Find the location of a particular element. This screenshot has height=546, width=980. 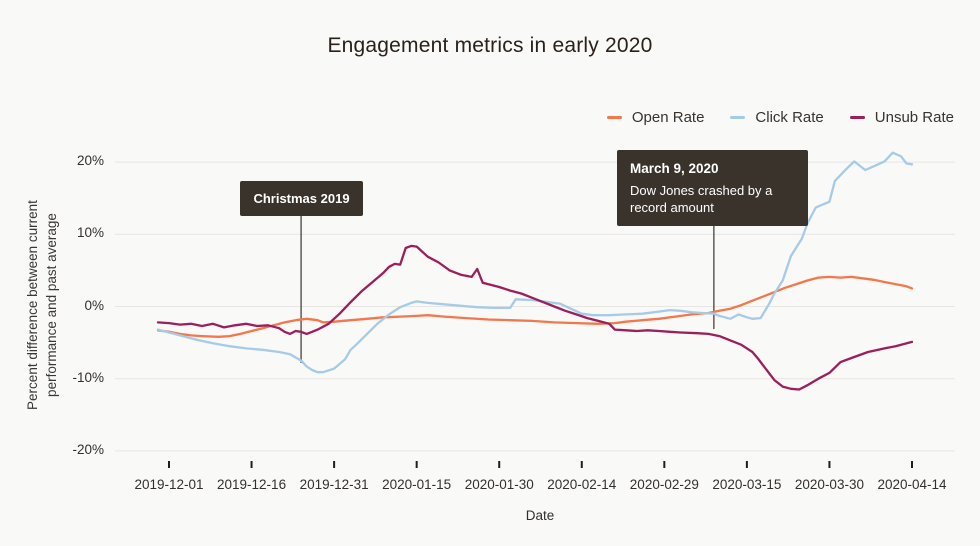

legend-item-unsub-rate: Unsub Rate is located at coordinates (901, 117).